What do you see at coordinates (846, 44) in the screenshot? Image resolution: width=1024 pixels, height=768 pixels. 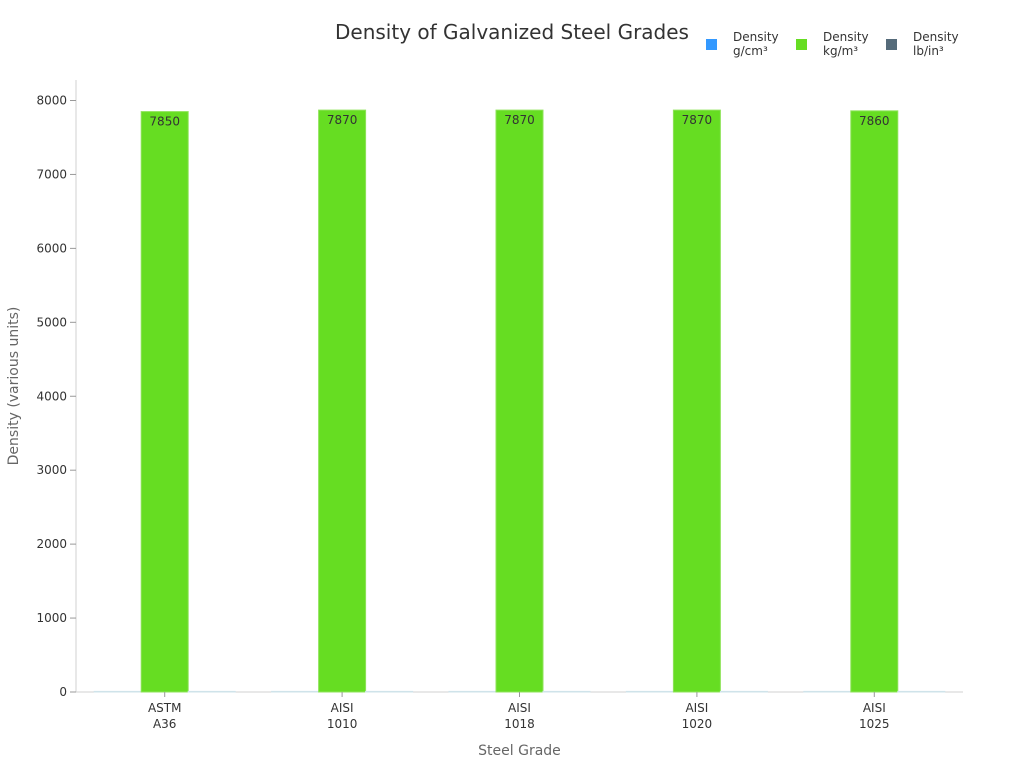 I see `legend-label: Density kg/m³` at bounding box center [846, 44].